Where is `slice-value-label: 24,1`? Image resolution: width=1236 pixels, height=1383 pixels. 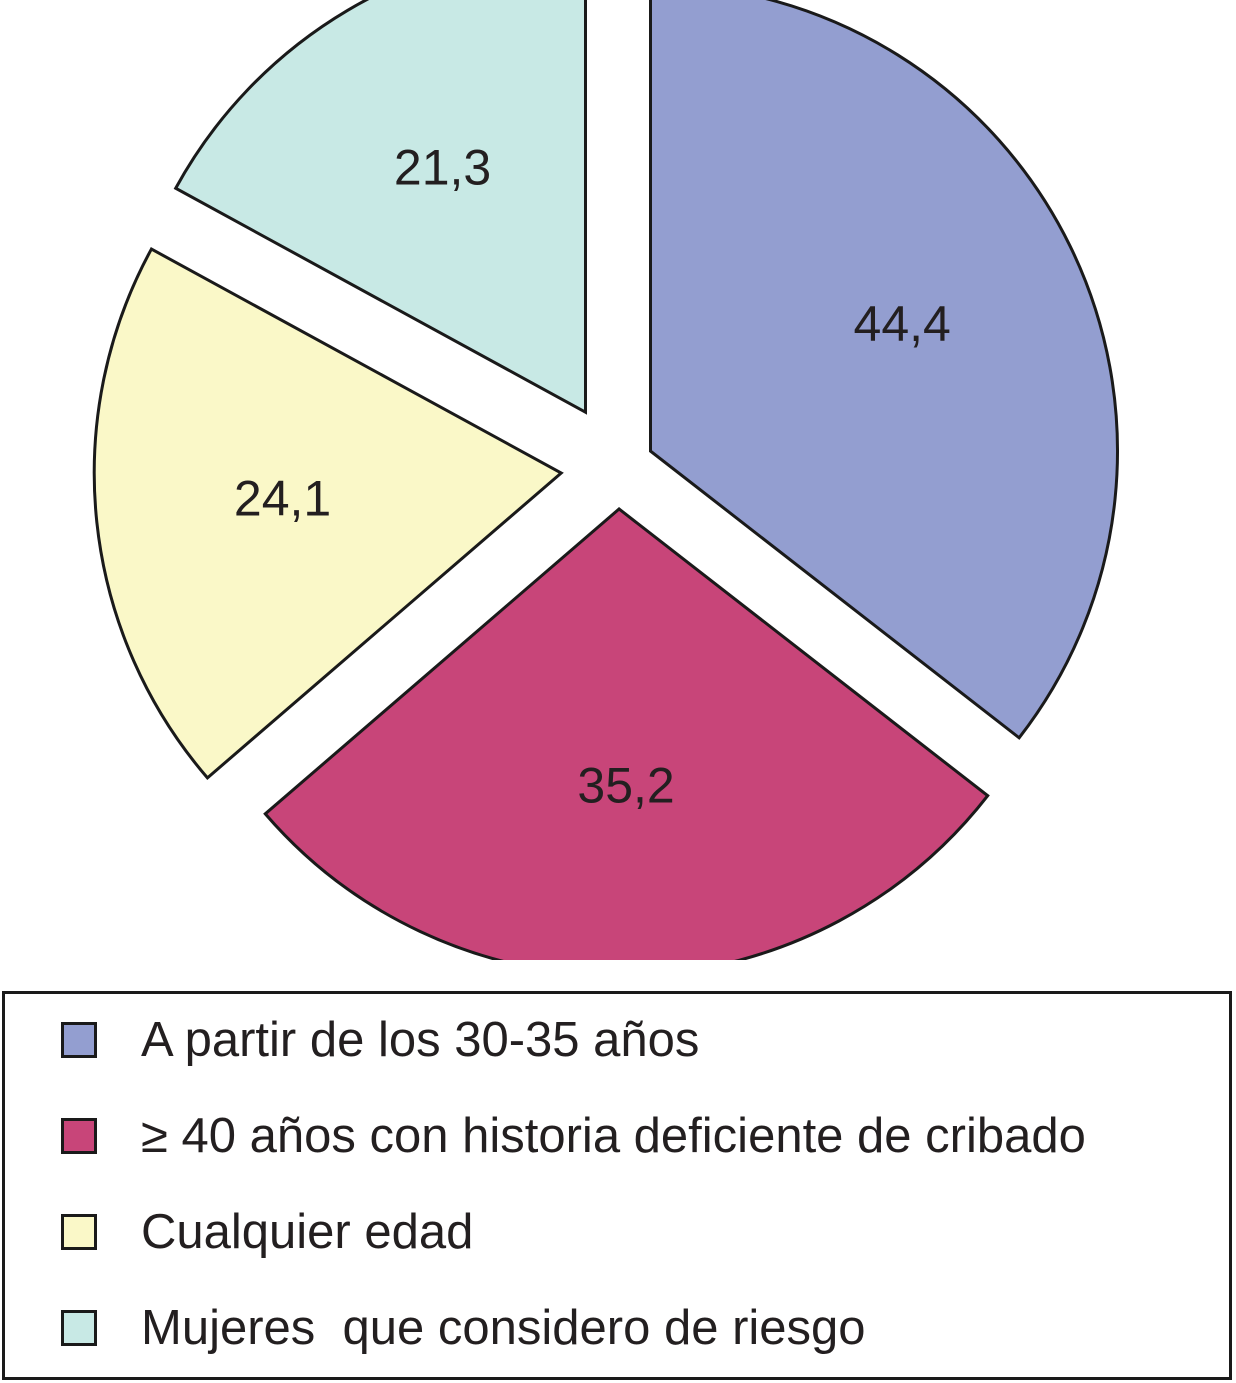
slice-value-label: 24,1 is located at coordinates (282, 499).